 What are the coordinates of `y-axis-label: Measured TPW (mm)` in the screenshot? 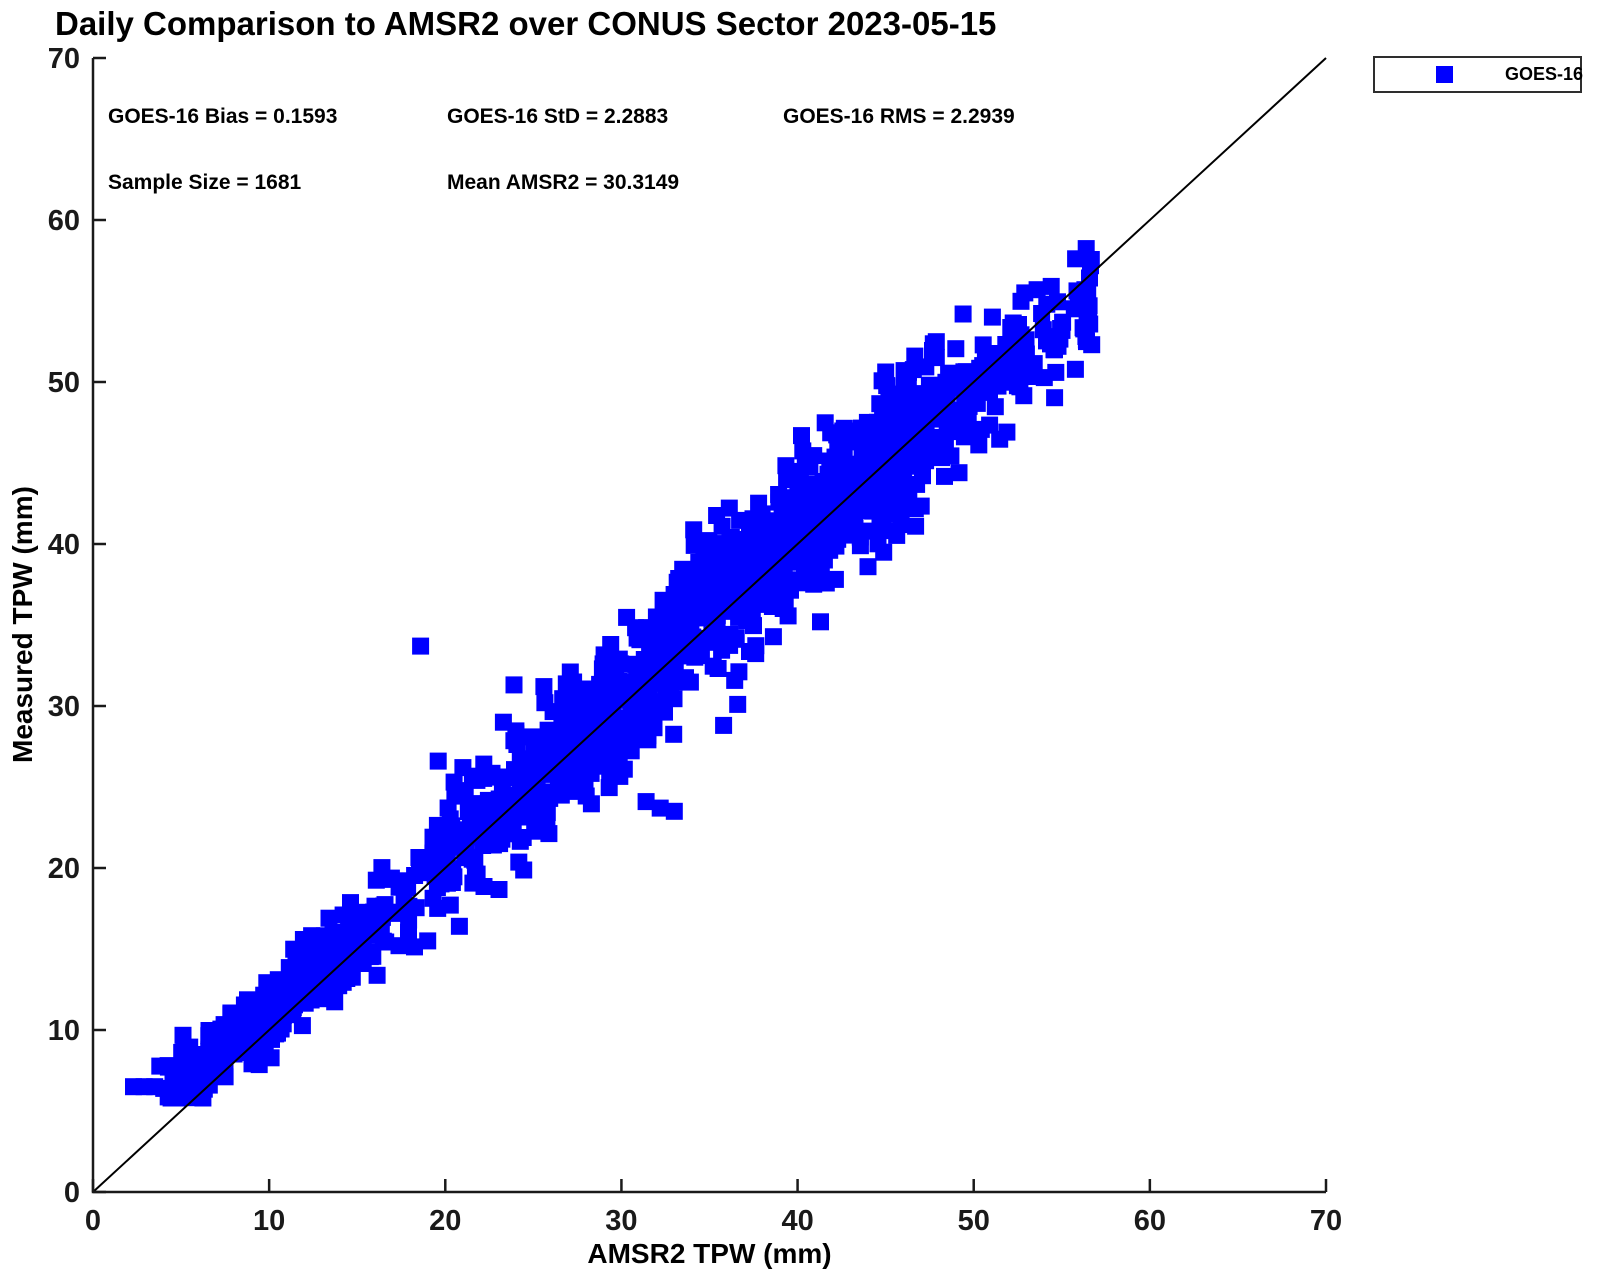 It's located at (22, 625).